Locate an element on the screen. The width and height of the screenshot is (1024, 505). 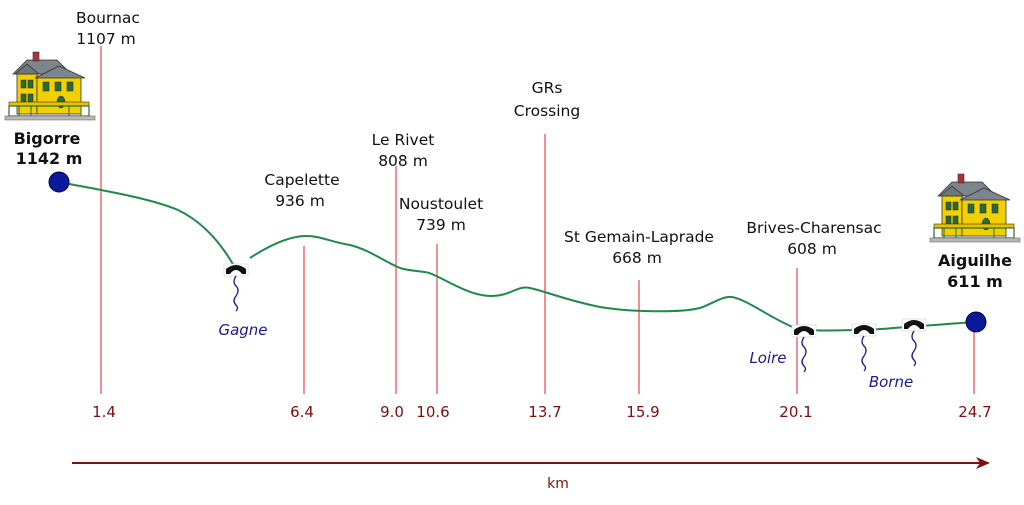
km-label: 24.7 is located at coordinates (974, 412).